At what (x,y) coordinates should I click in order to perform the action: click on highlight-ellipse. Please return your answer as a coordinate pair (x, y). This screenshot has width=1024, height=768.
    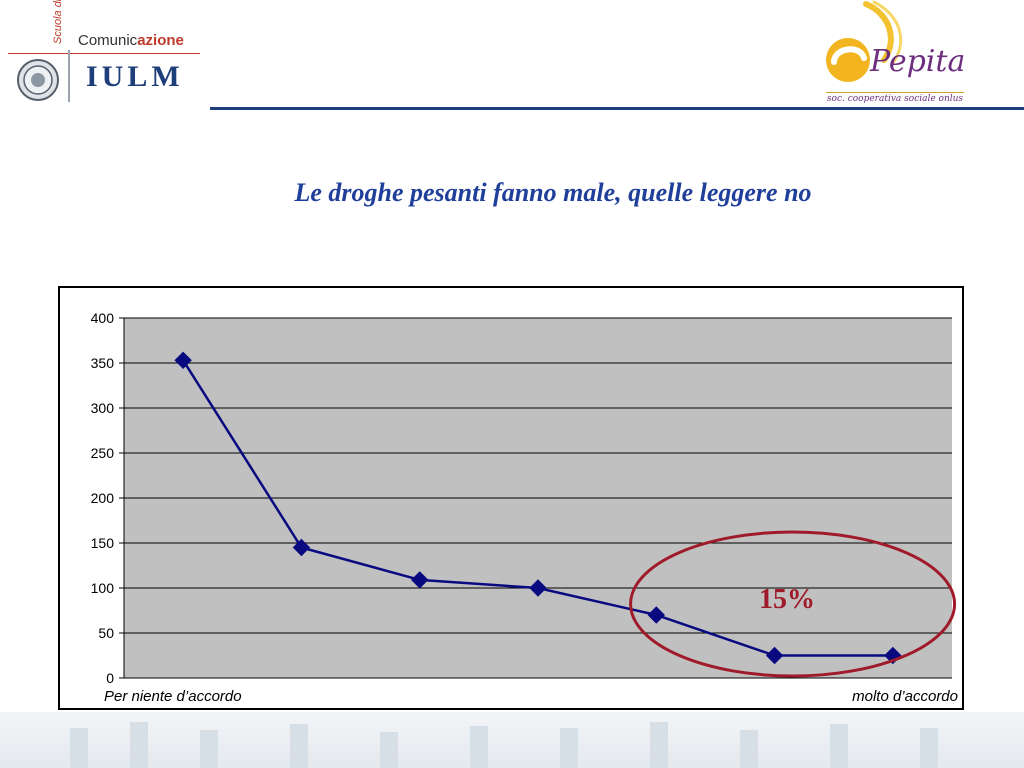
    Looking at the image, I should click on (793, 604).